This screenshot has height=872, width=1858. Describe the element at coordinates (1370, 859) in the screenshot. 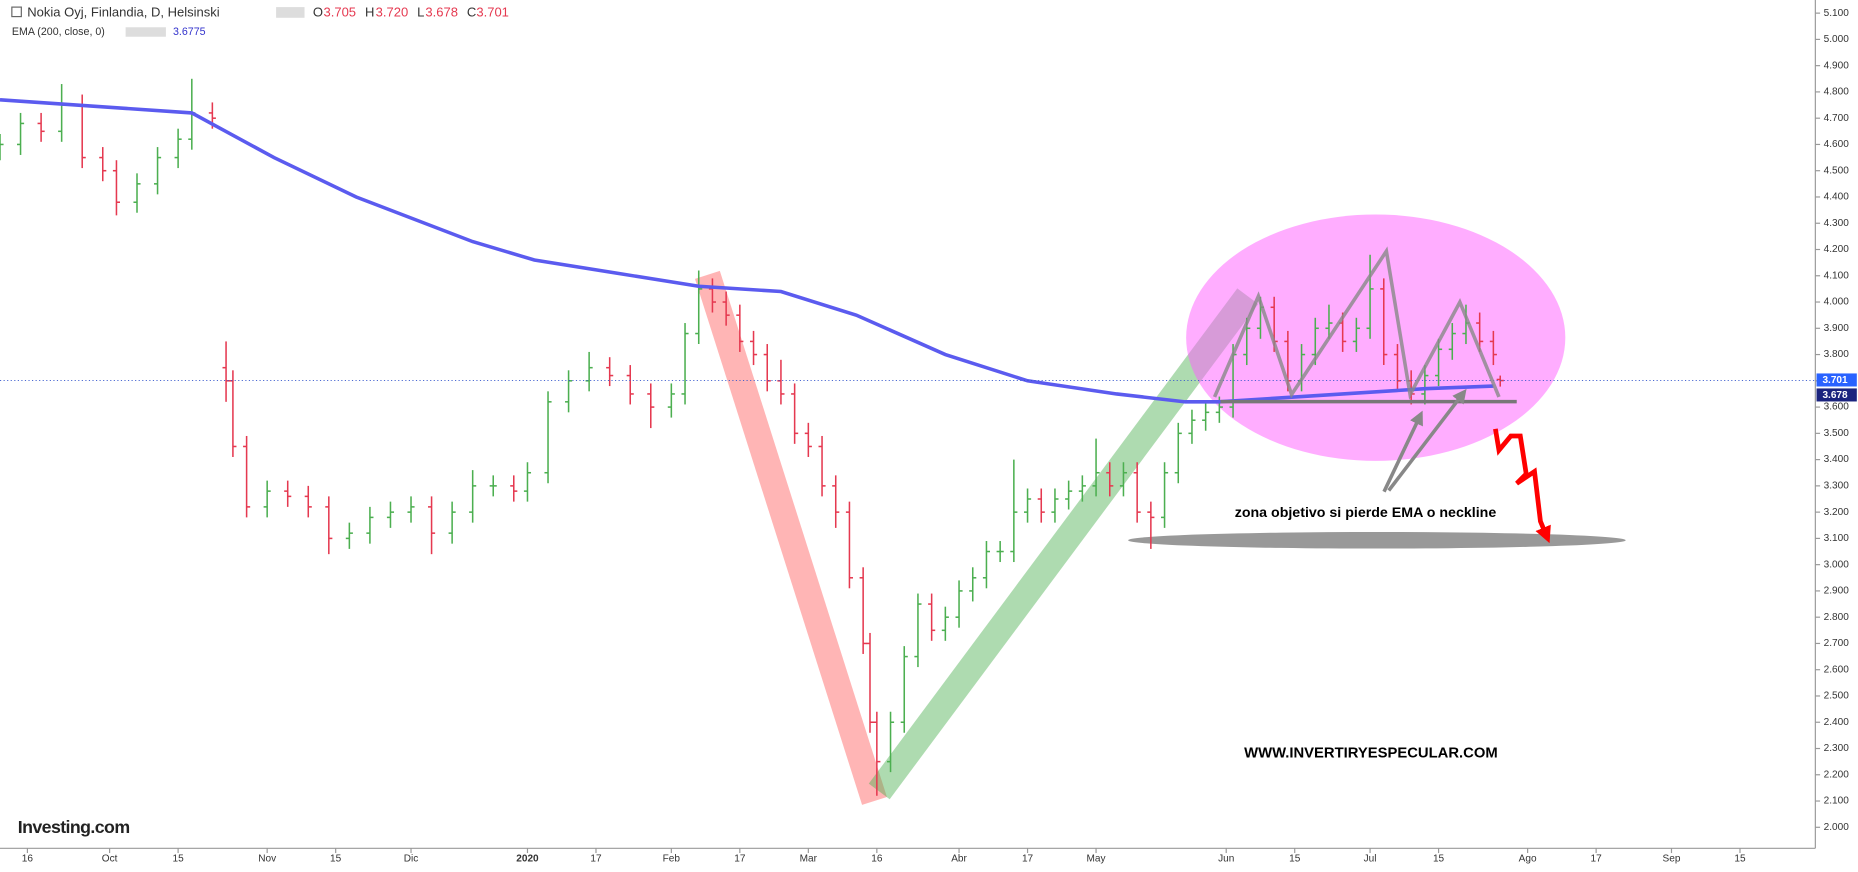

I see `x-tick-label: Jul` at that location.